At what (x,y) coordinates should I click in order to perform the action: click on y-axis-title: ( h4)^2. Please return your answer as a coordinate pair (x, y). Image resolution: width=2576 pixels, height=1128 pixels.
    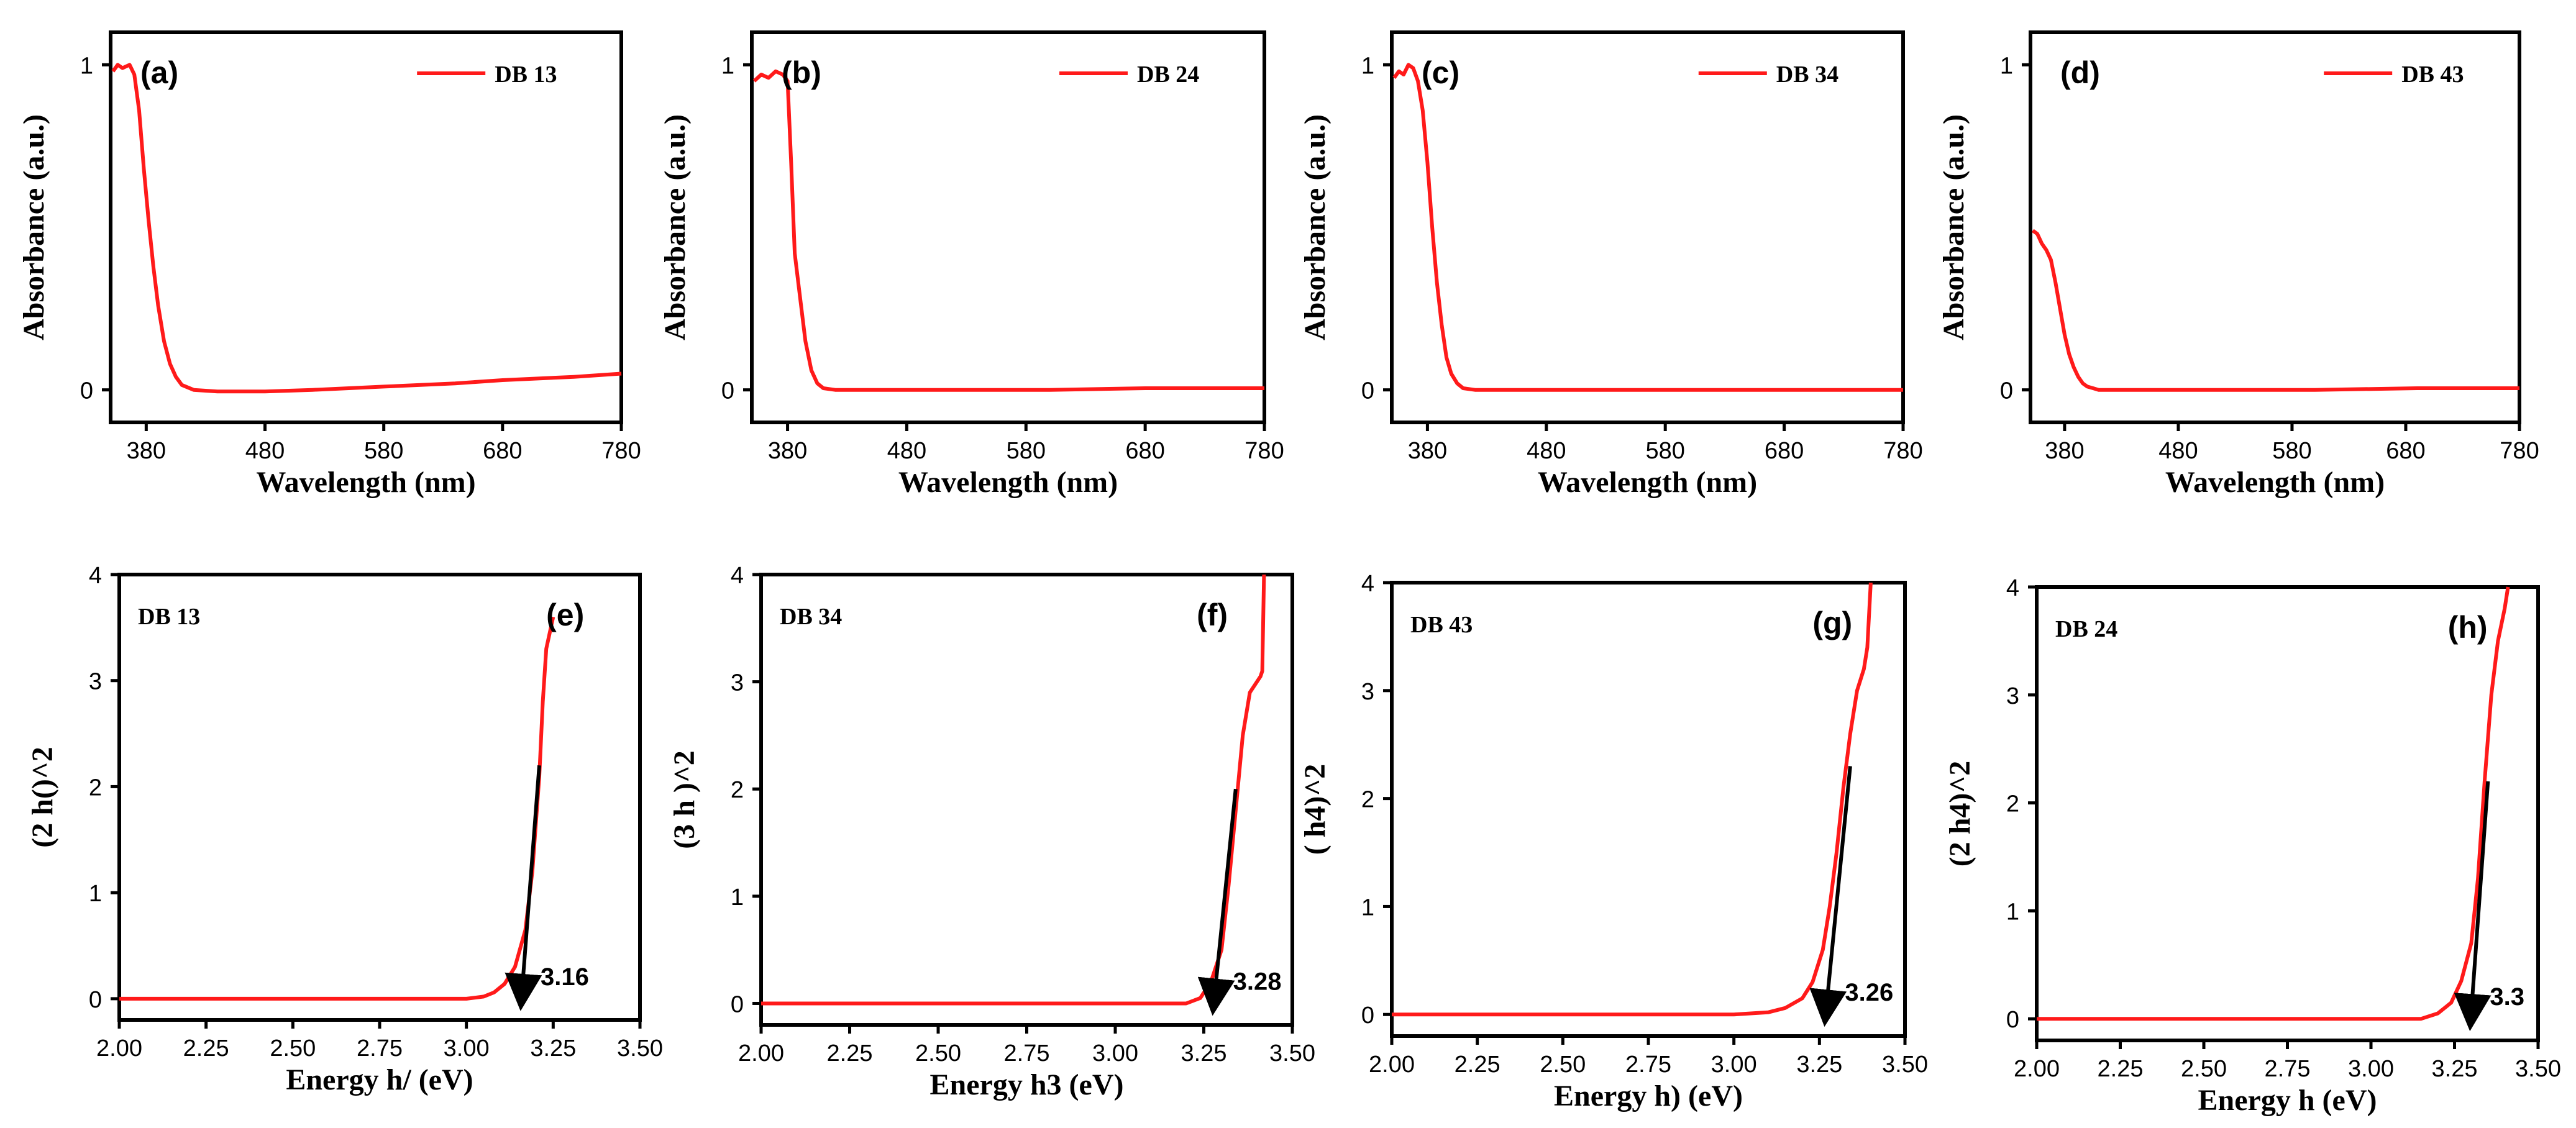
    Looking at the image, I should click on (1315, 810).